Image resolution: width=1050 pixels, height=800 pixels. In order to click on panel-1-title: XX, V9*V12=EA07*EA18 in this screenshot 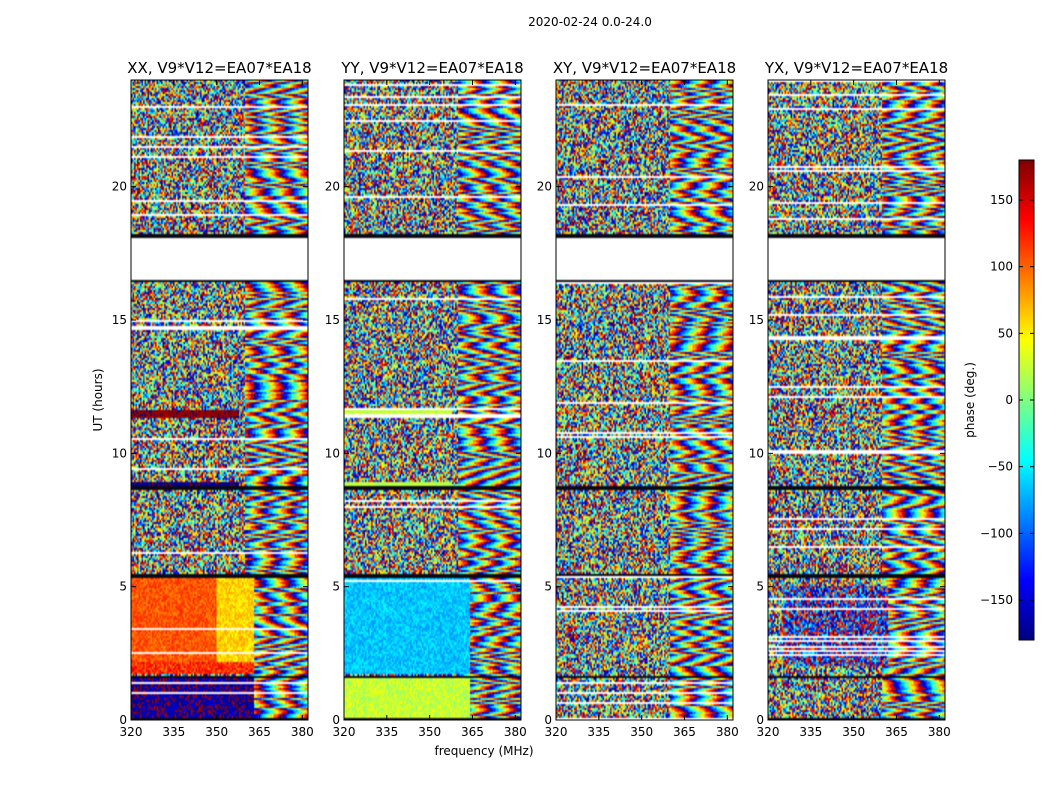, I will do `click(219, 68)`.